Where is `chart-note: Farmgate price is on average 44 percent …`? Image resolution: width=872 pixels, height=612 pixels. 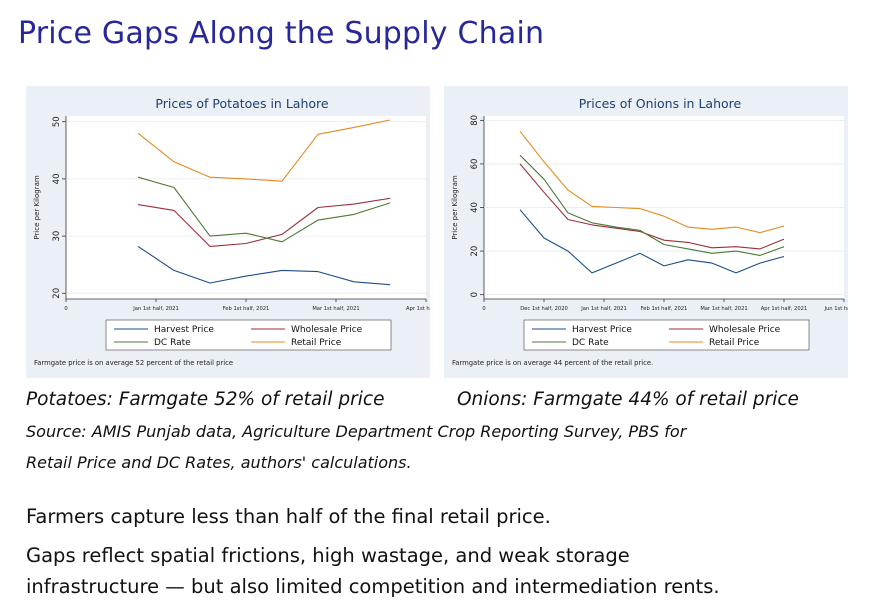
chart-note: Farmgate price is on average 44 percent … is located at coordinates (552, 363).